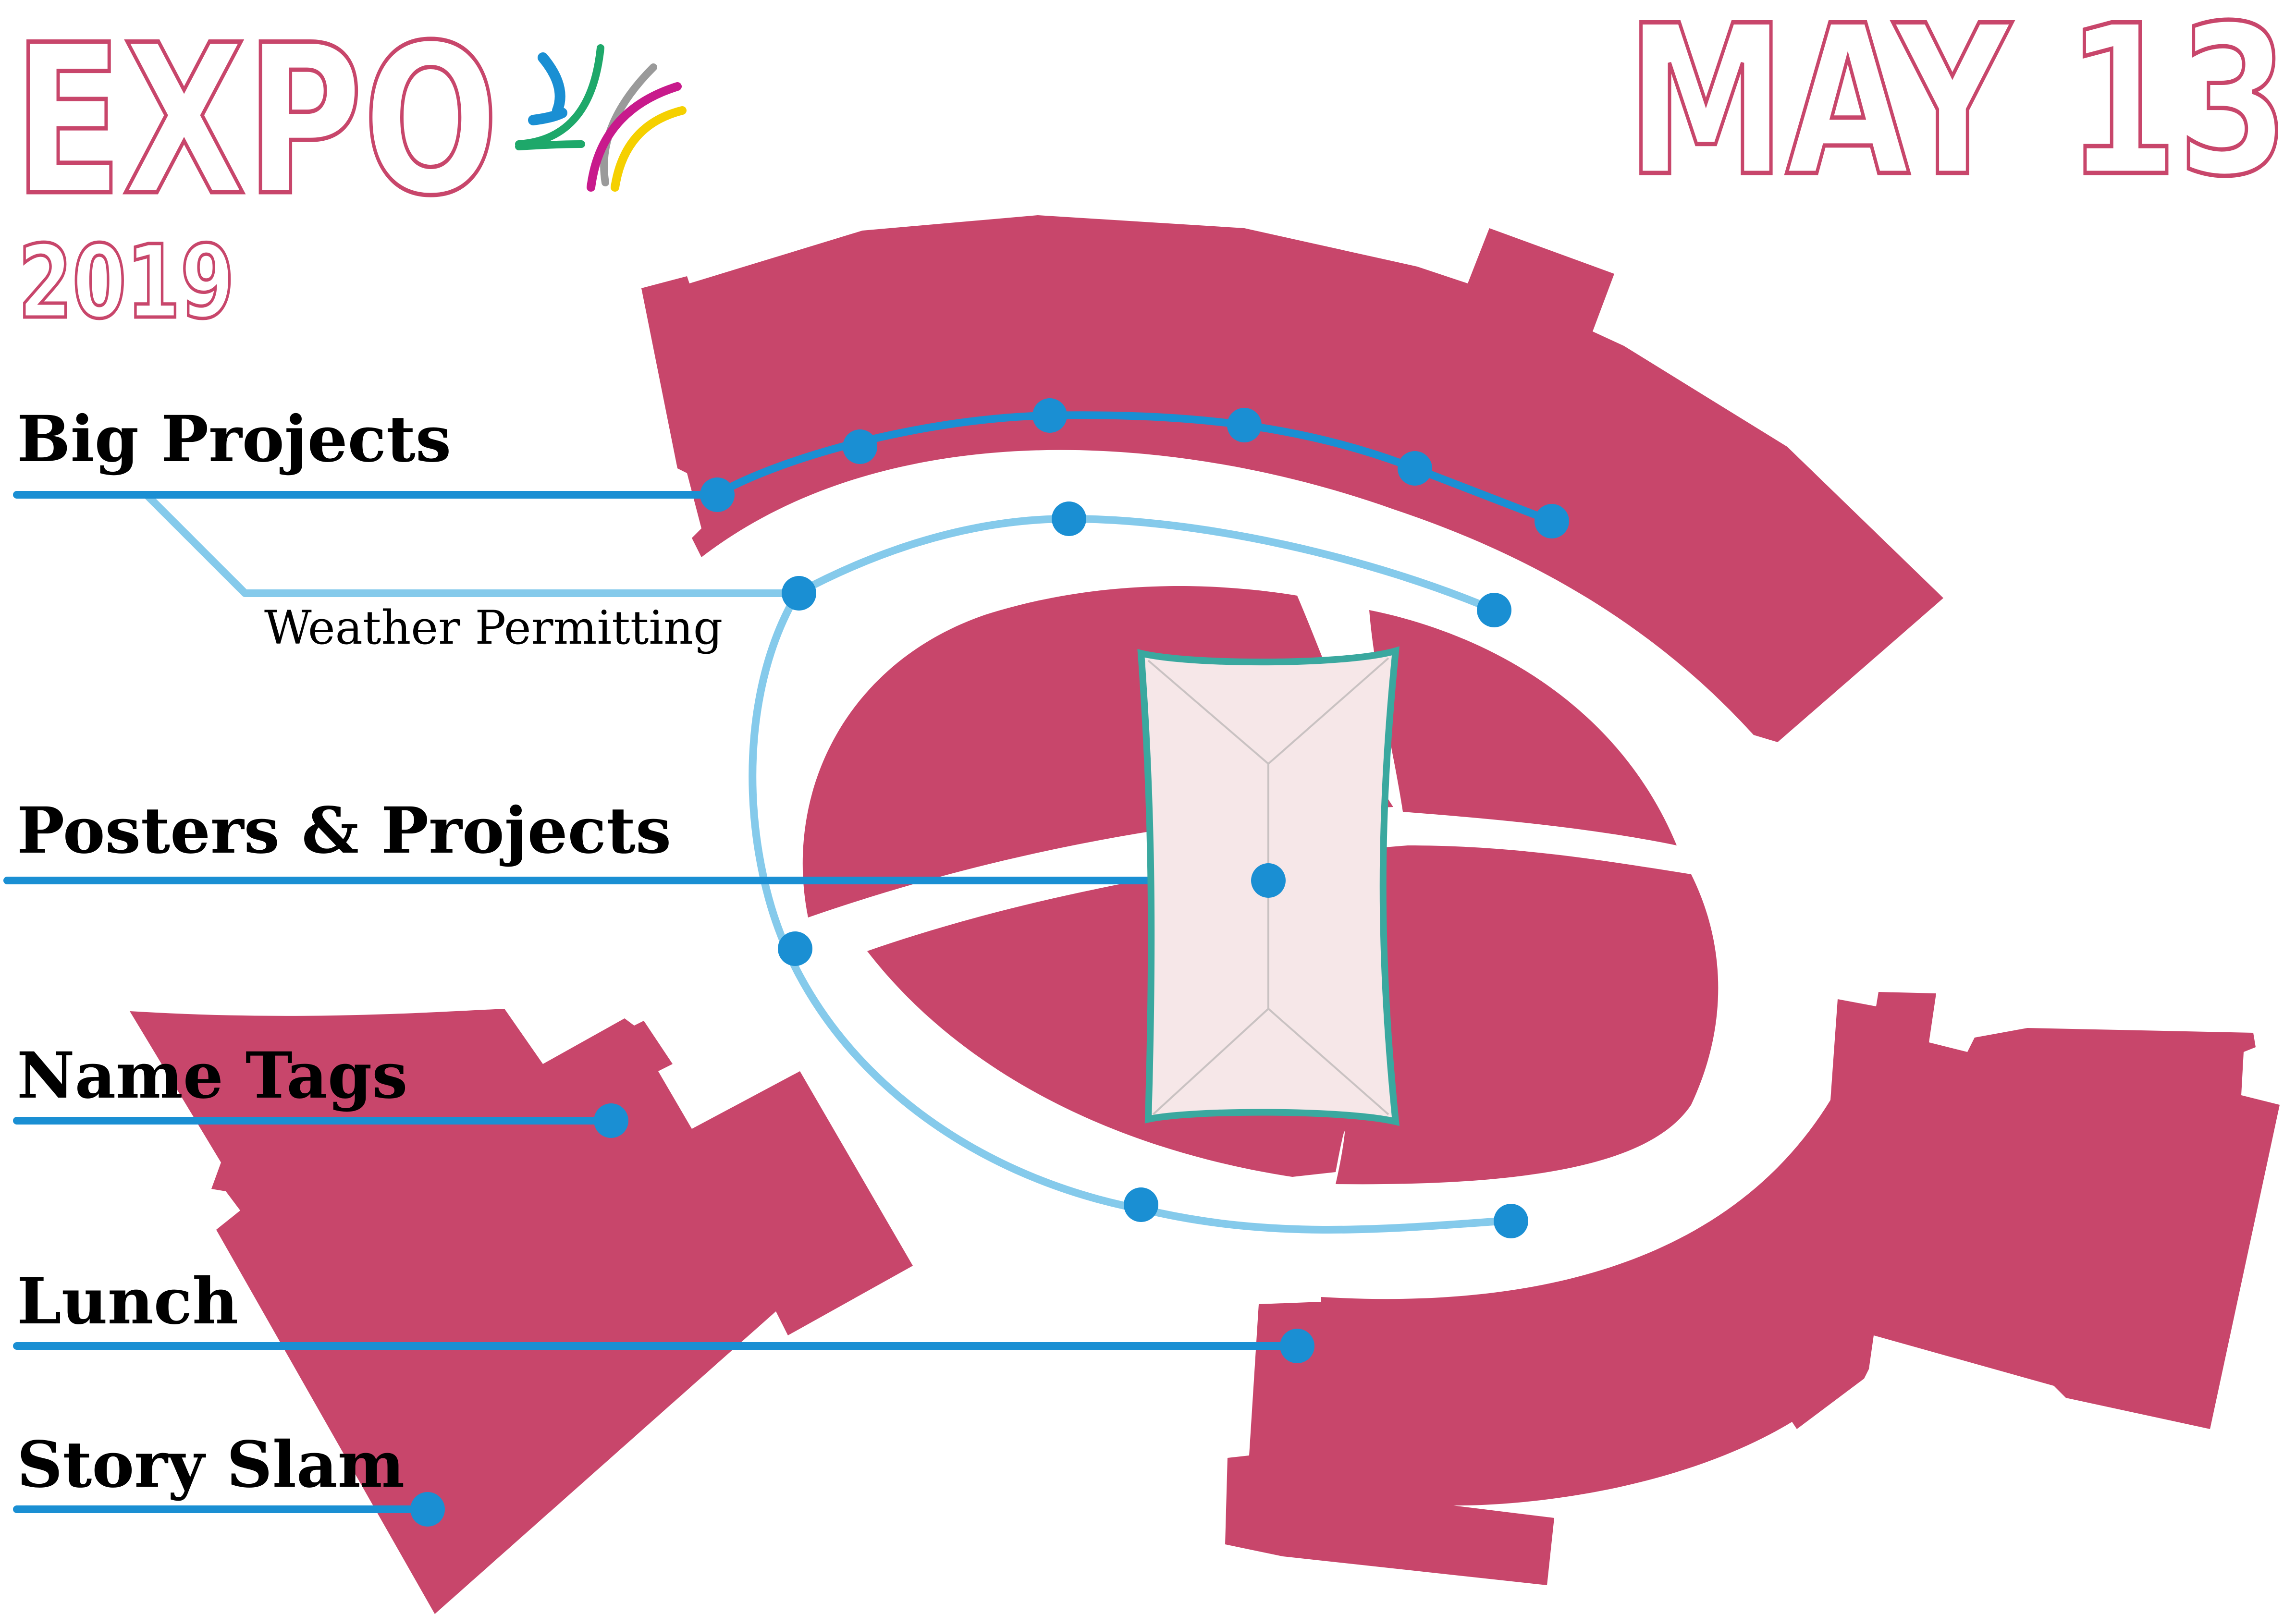  What do you see at coordinates (212, 1076) in the screenshot?
I see `label-name-tags: Name Tags` at bounding box center [212, 1076].